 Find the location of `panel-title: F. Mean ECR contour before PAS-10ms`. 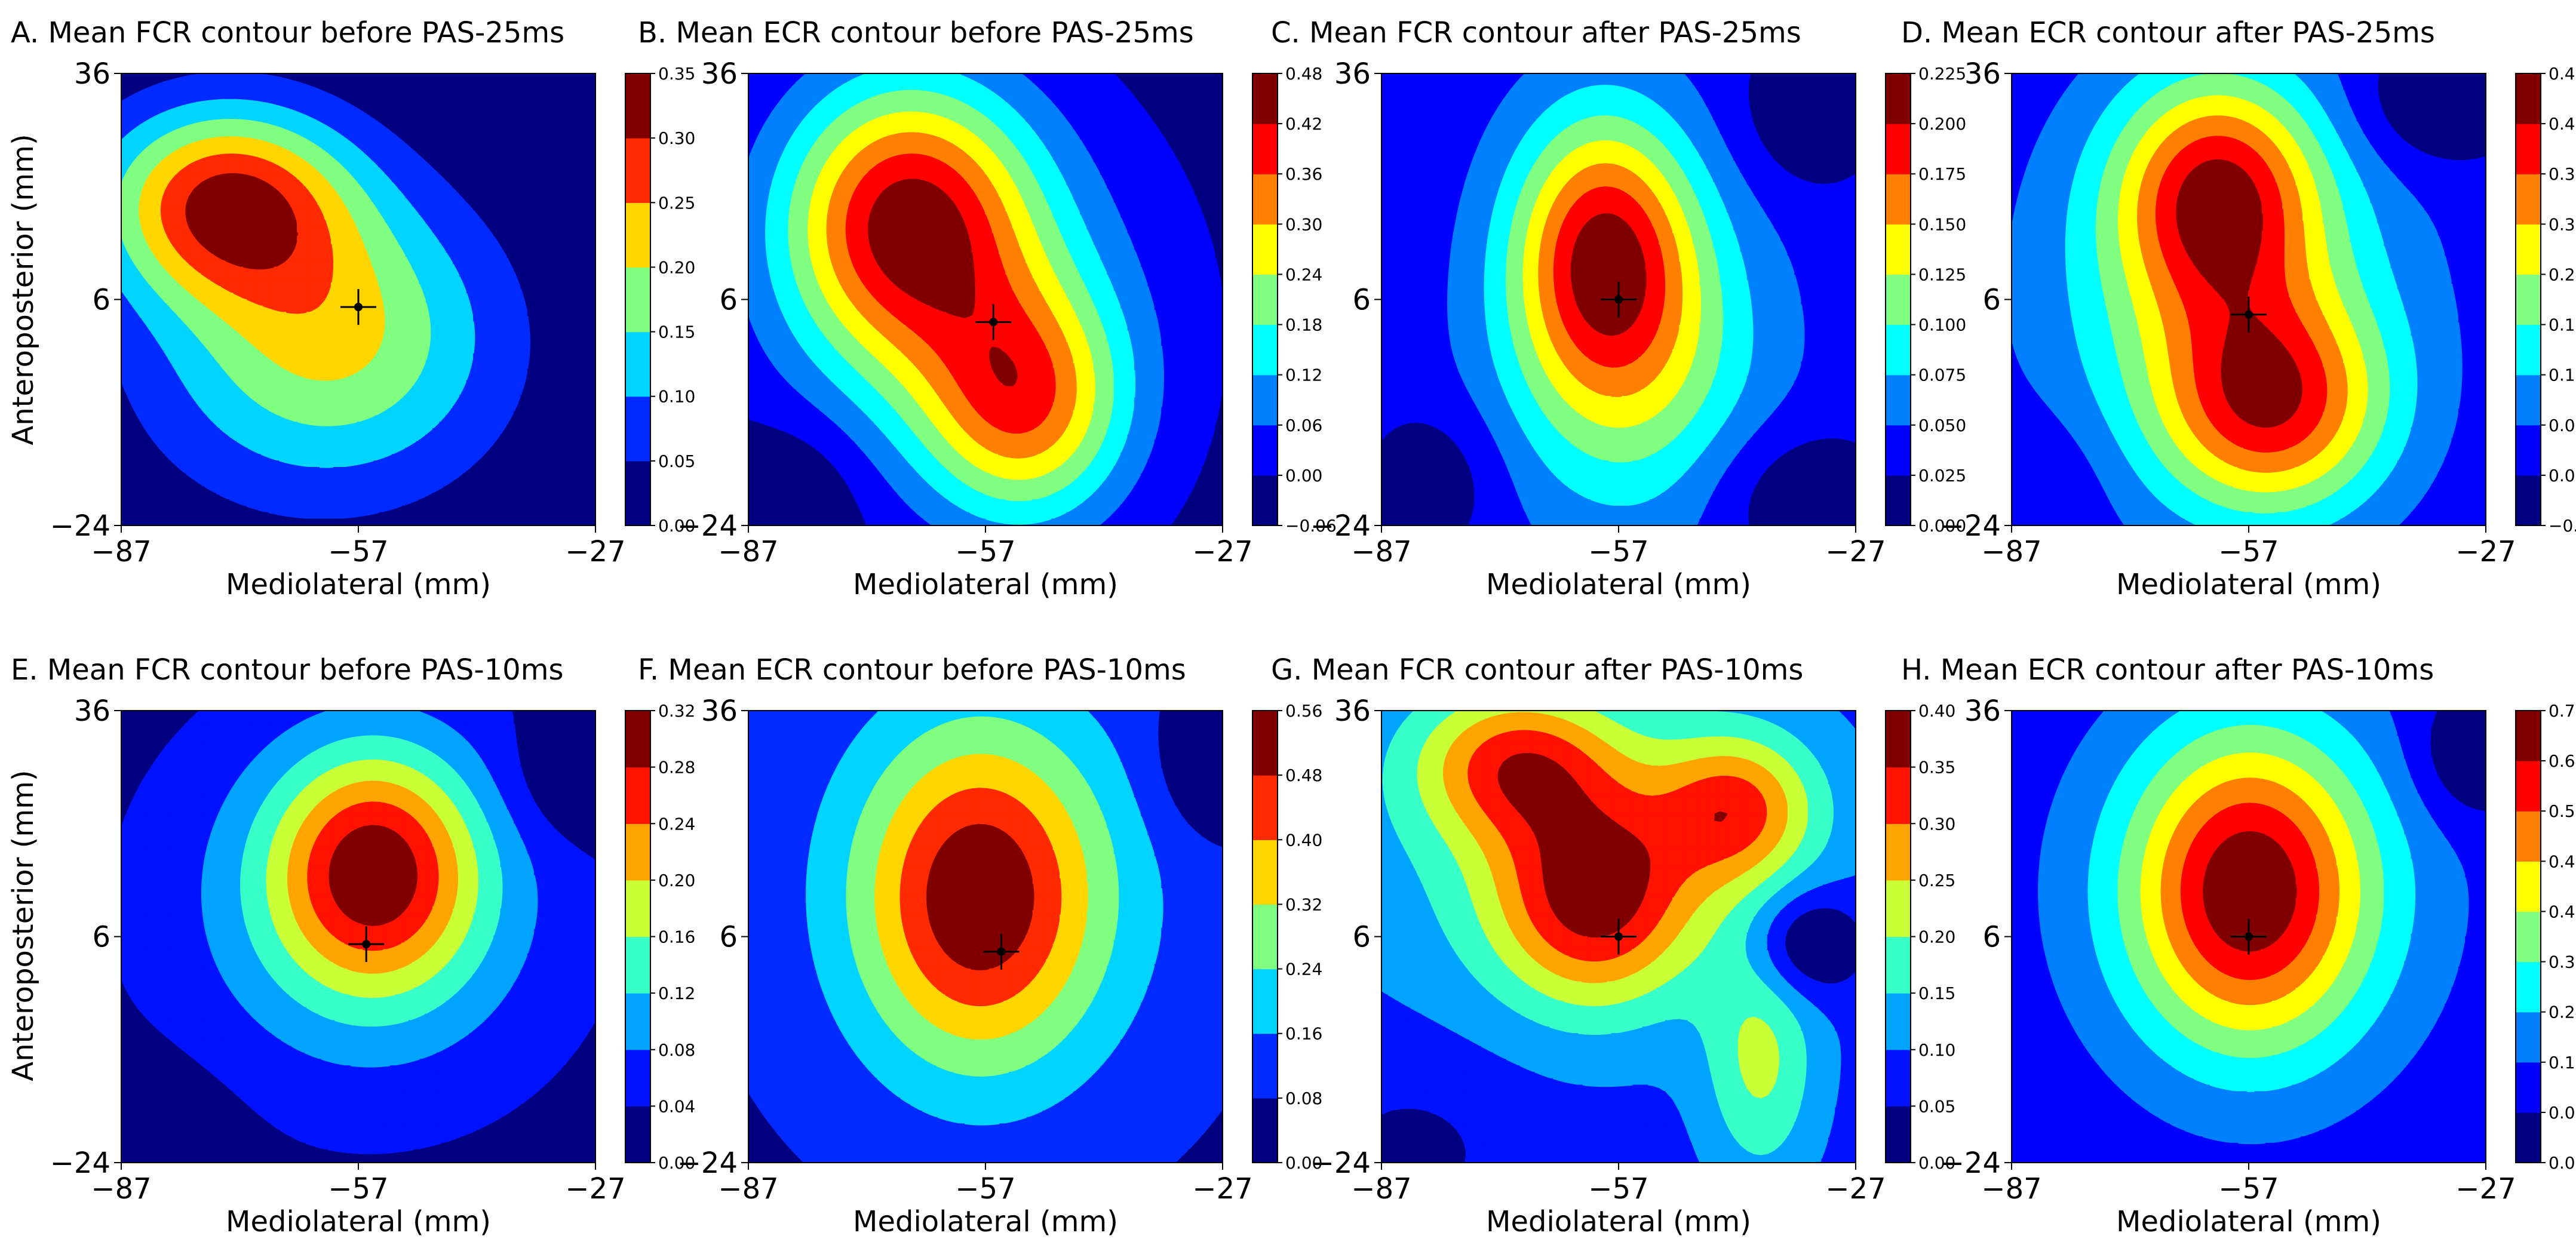

panel-title: F. Mean ECR contour before PAS-10ms is located at coordinates (912, 670).